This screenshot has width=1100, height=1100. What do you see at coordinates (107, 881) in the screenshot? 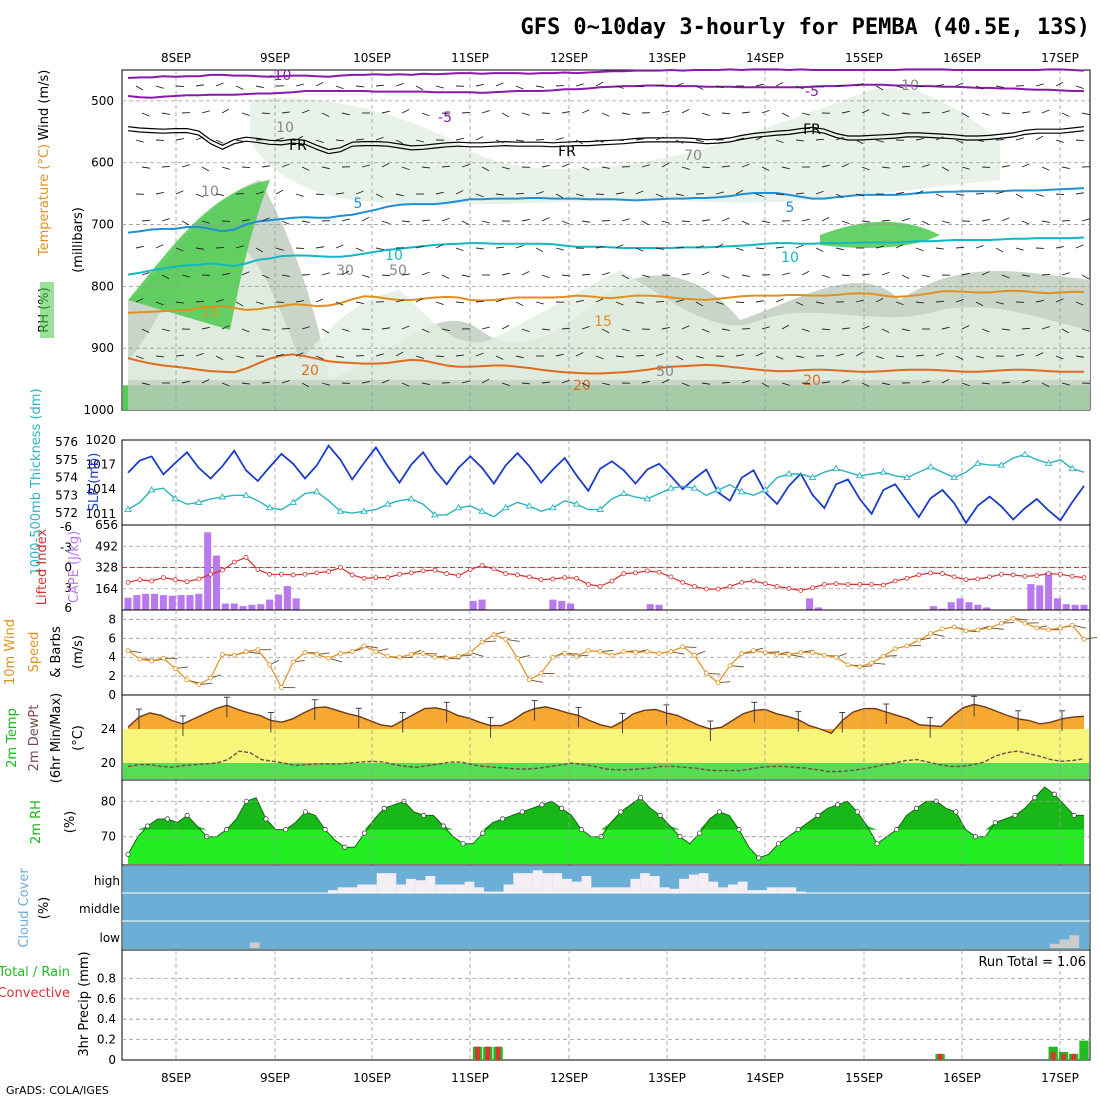
I see `cloud-level-label: high` at bounding box center [107, 881].